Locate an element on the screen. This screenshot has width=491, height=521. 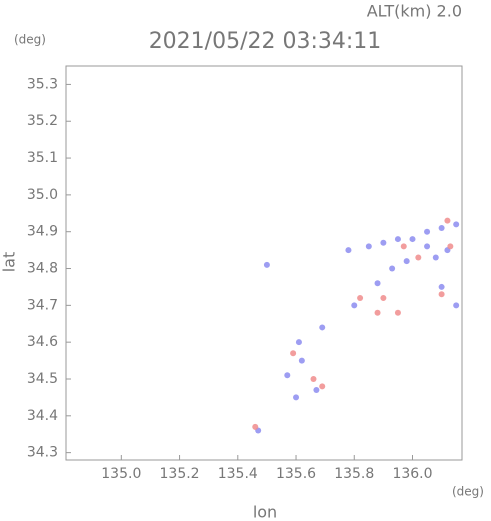
altitude-label: ALT(km) 2.0 is located at coordinates (414, 11).